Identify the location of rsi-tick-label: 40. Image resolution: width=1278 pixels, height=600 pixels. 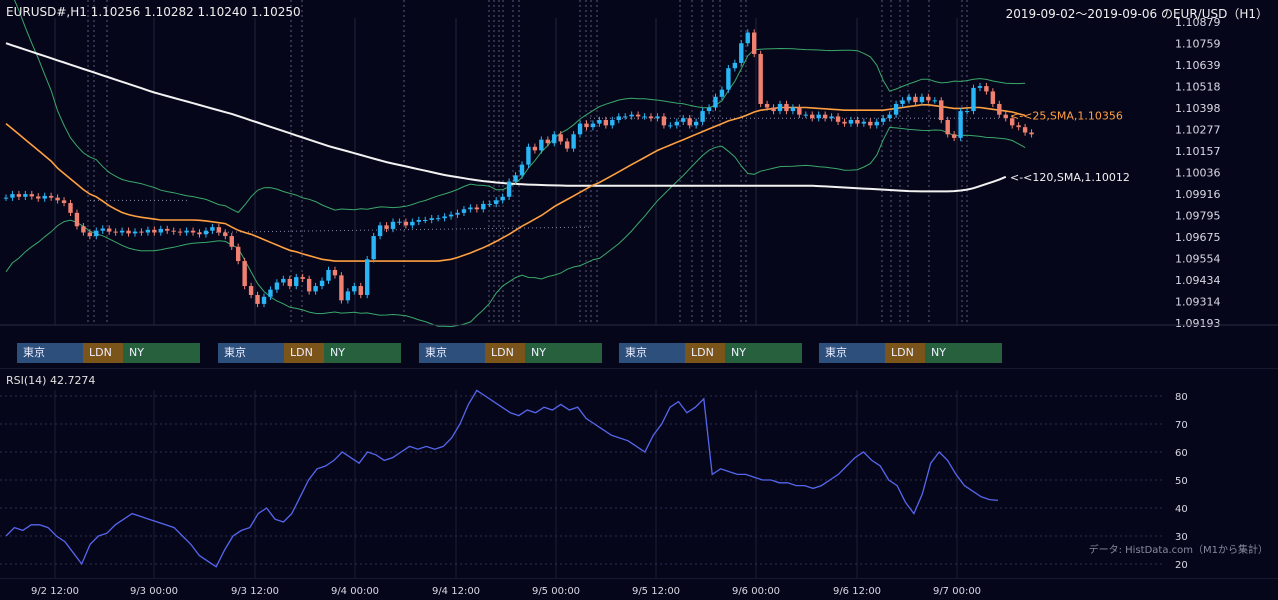
(1181, 509).